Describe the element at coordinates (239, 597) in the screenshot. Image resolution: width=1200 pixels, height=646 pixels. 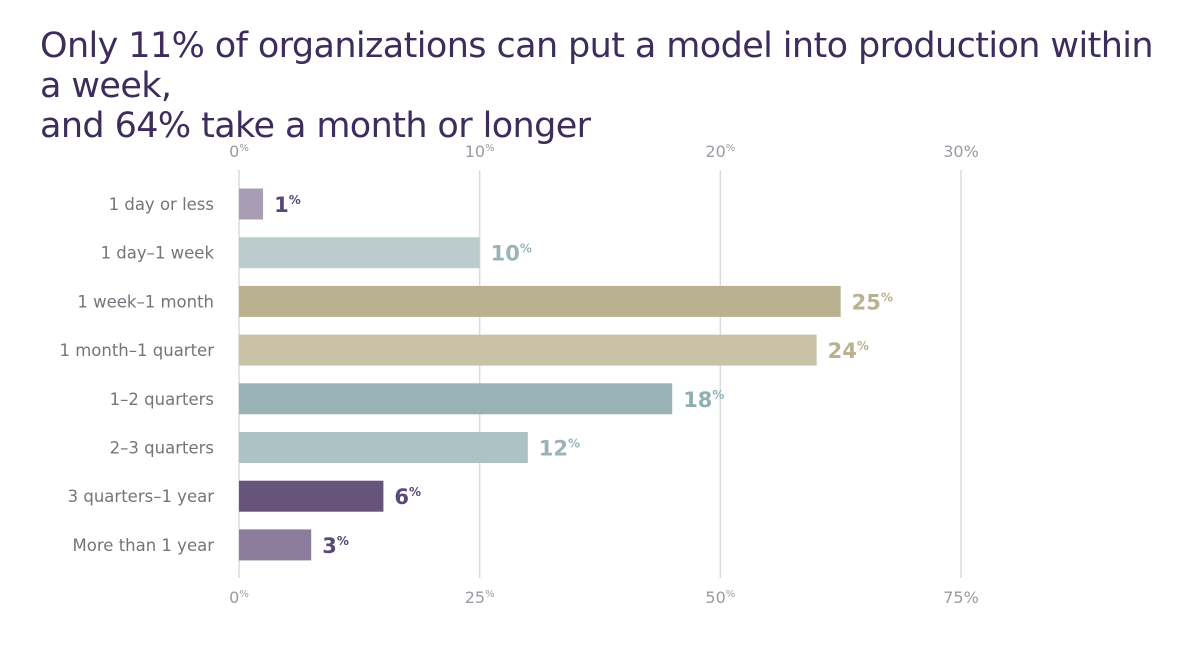
I see `bottom-axis-tick-label-0: 0%` at that location.